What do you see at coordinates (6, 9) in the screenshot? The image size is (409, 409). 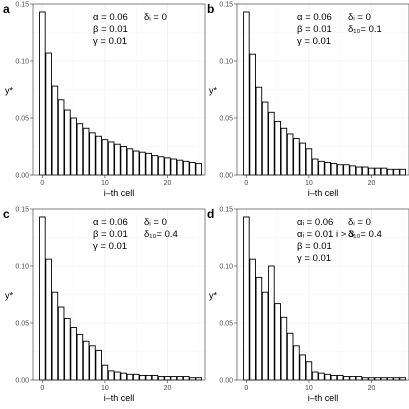 I see `panel-letter: a` at bounding box center [6, 9].